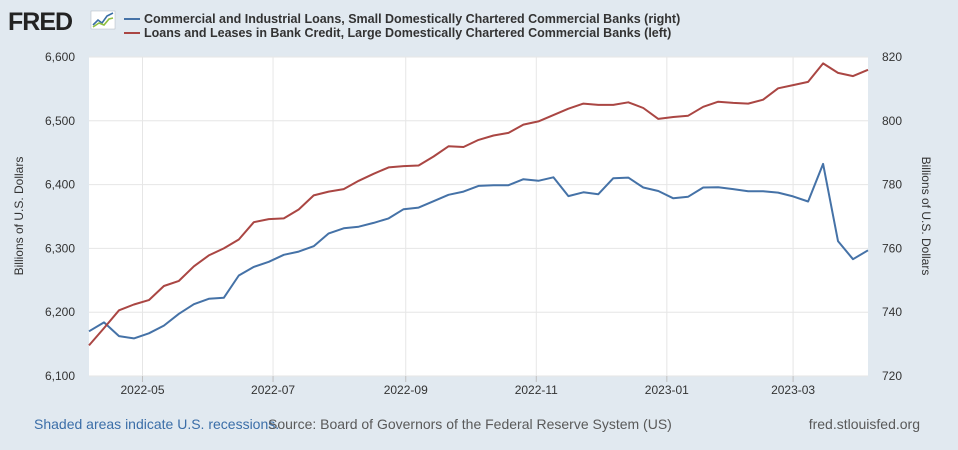 The width and height of the screenshot is (958, 450). What do you see at coordinates (19, 216) in the screenshot?
I see `left-axis-title: Billions of U.S. Dollars` at bounding box center [19, 216].